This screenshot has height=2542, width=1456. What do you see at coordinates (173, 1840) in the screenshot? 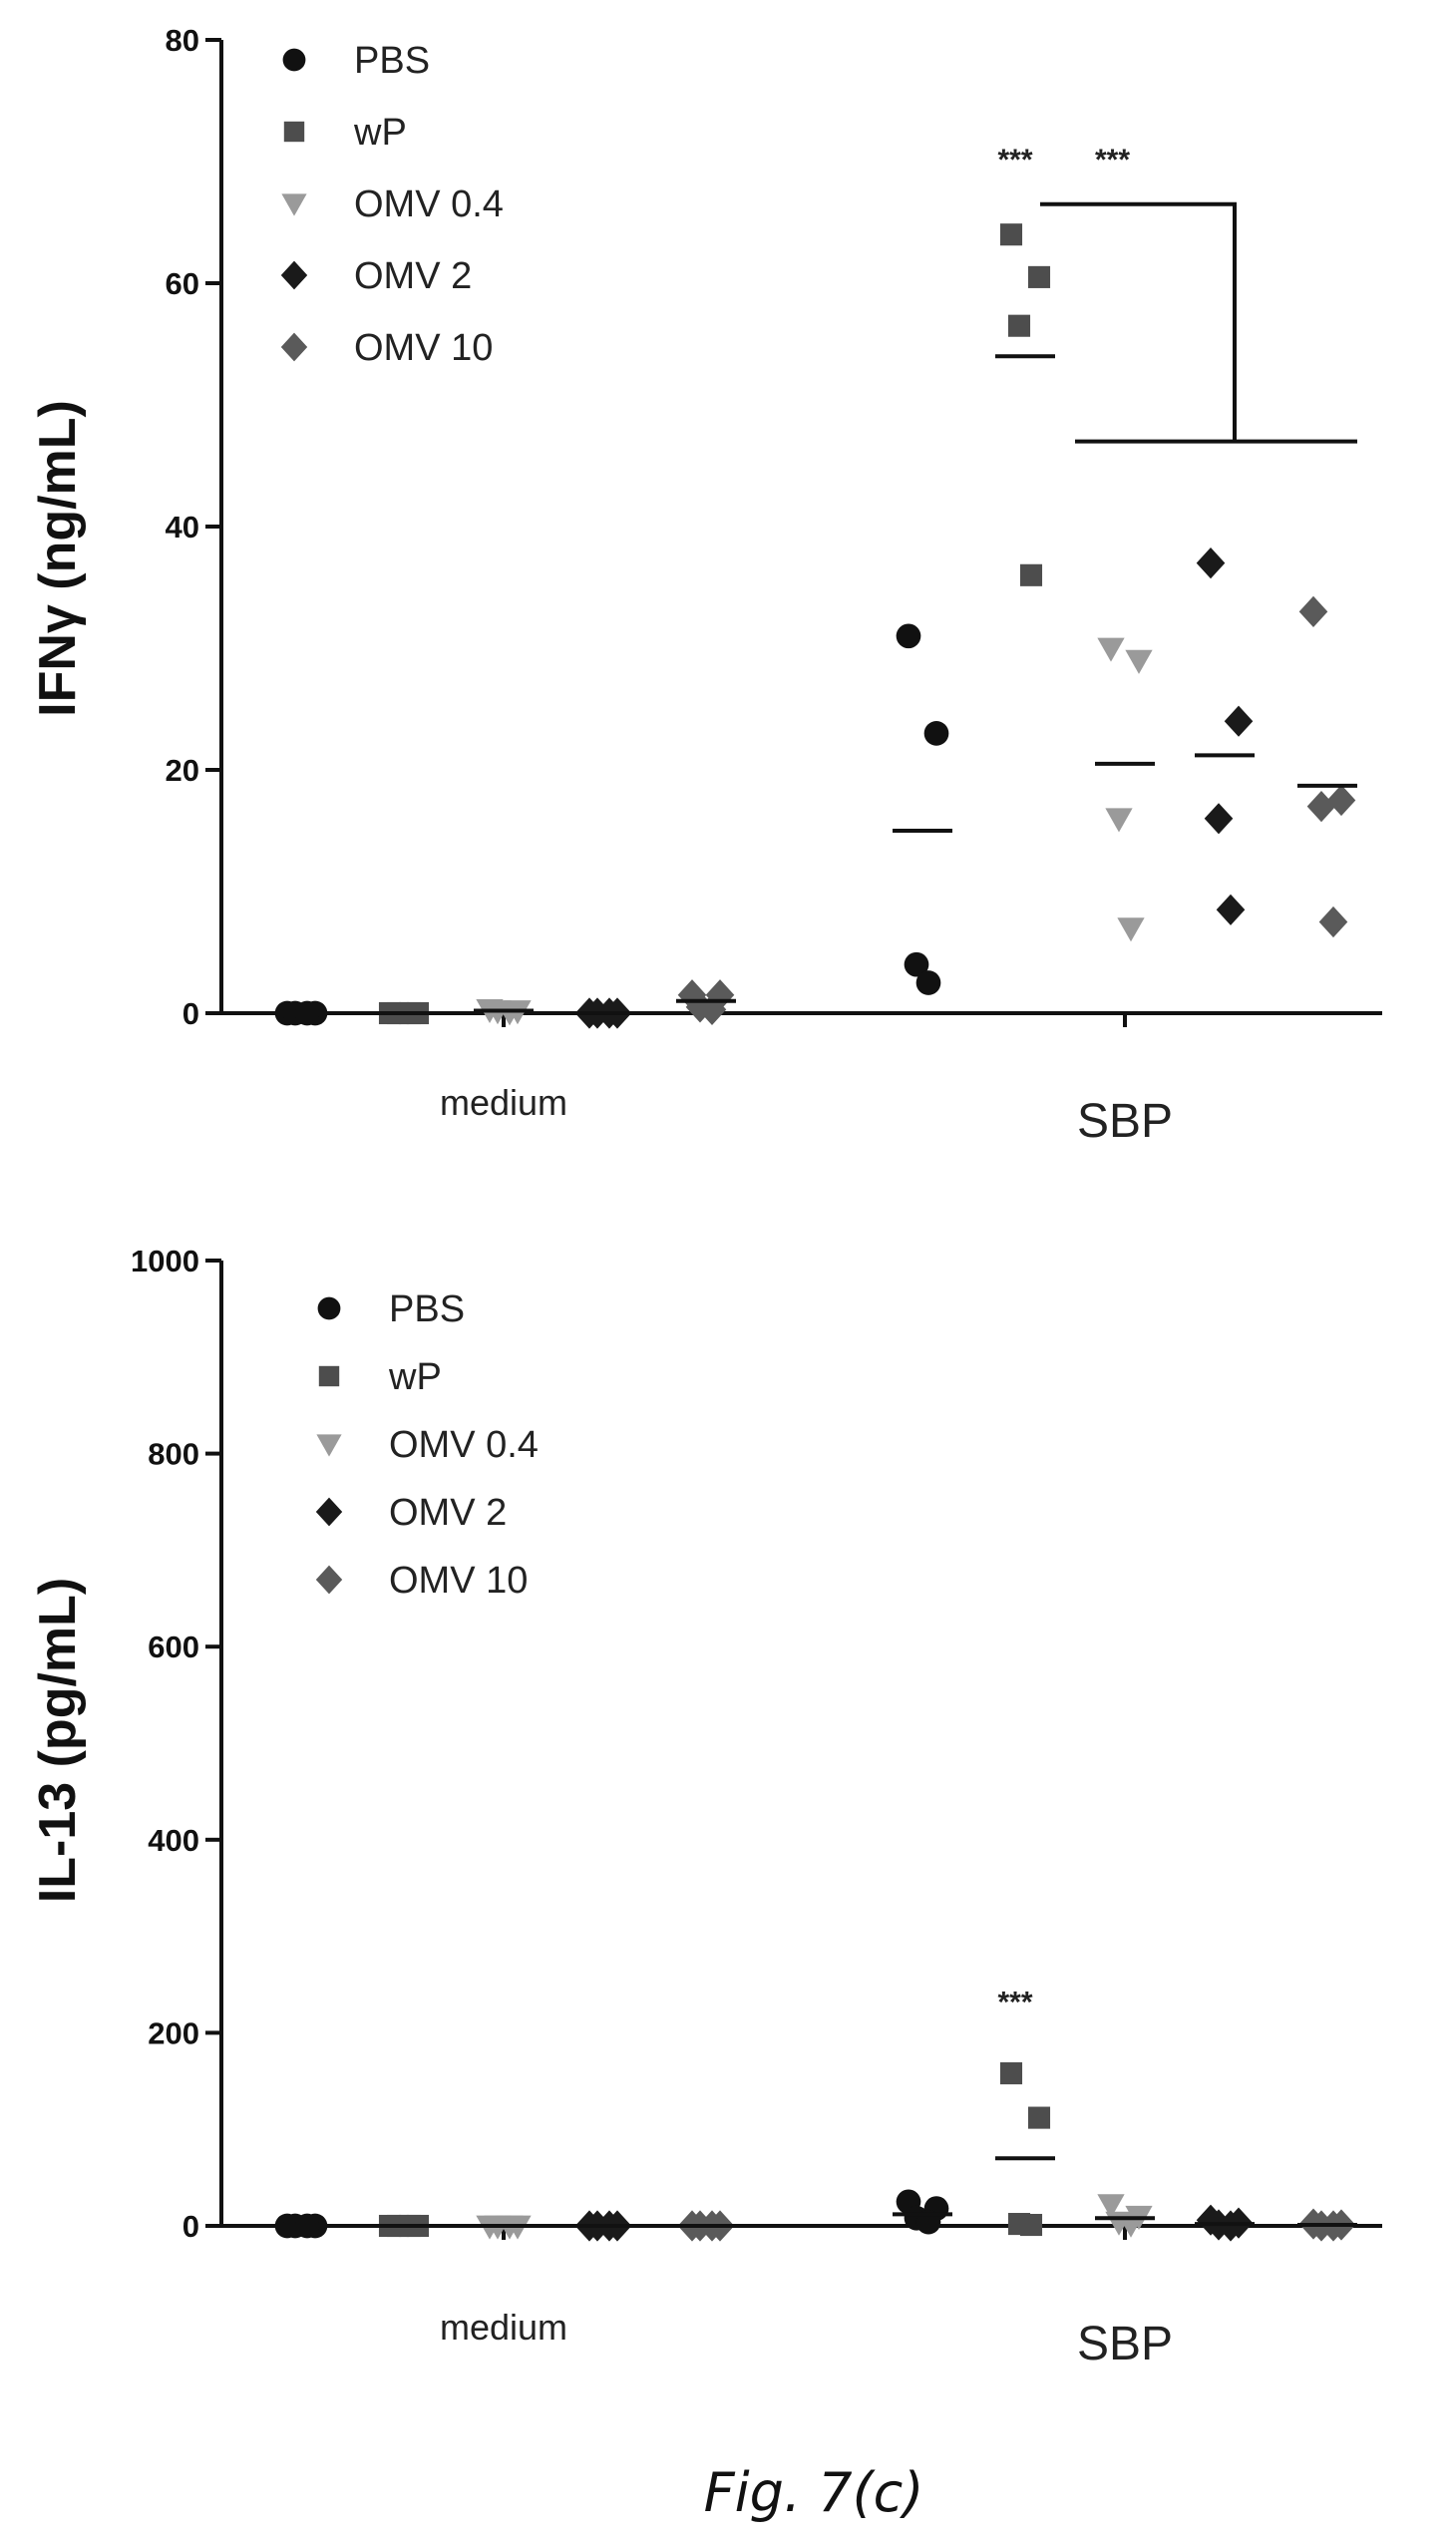
I see `y-tick-label: 400` at bounding box center [173, 1840].